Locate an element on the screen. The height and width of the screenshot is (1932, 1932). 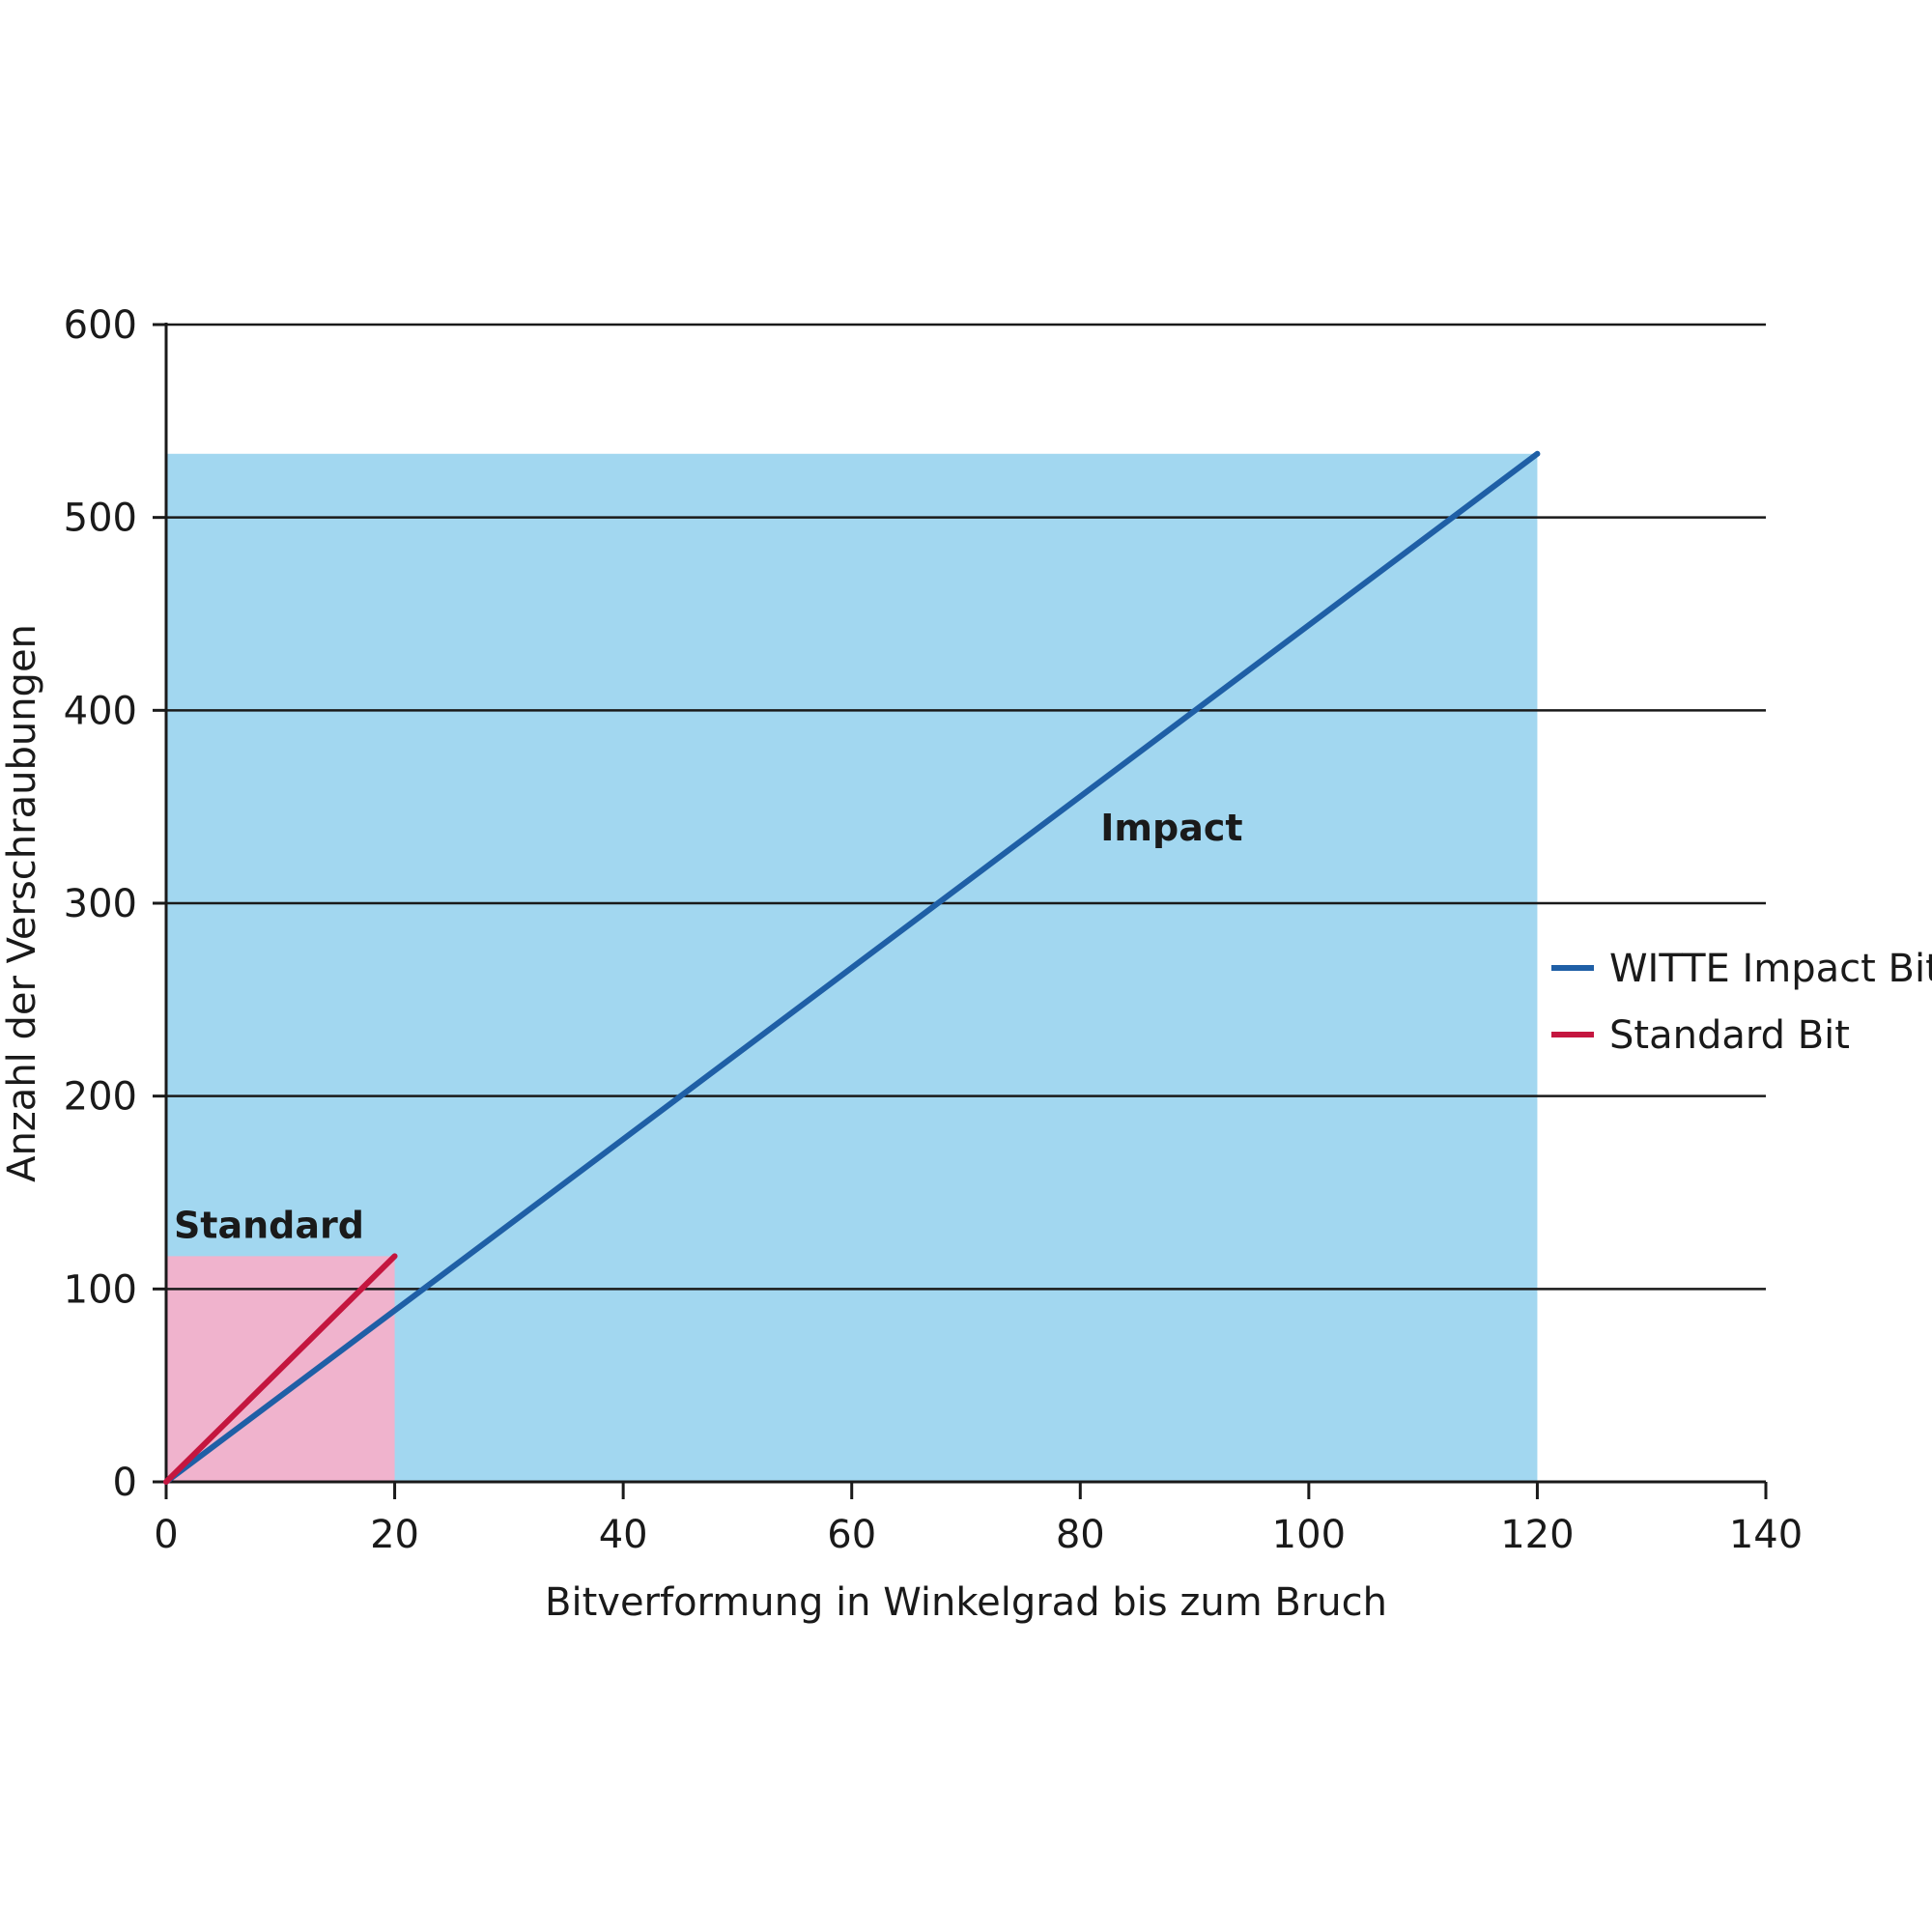
x-tick-label-120: 120 is located at coordinates (1537, 1535).